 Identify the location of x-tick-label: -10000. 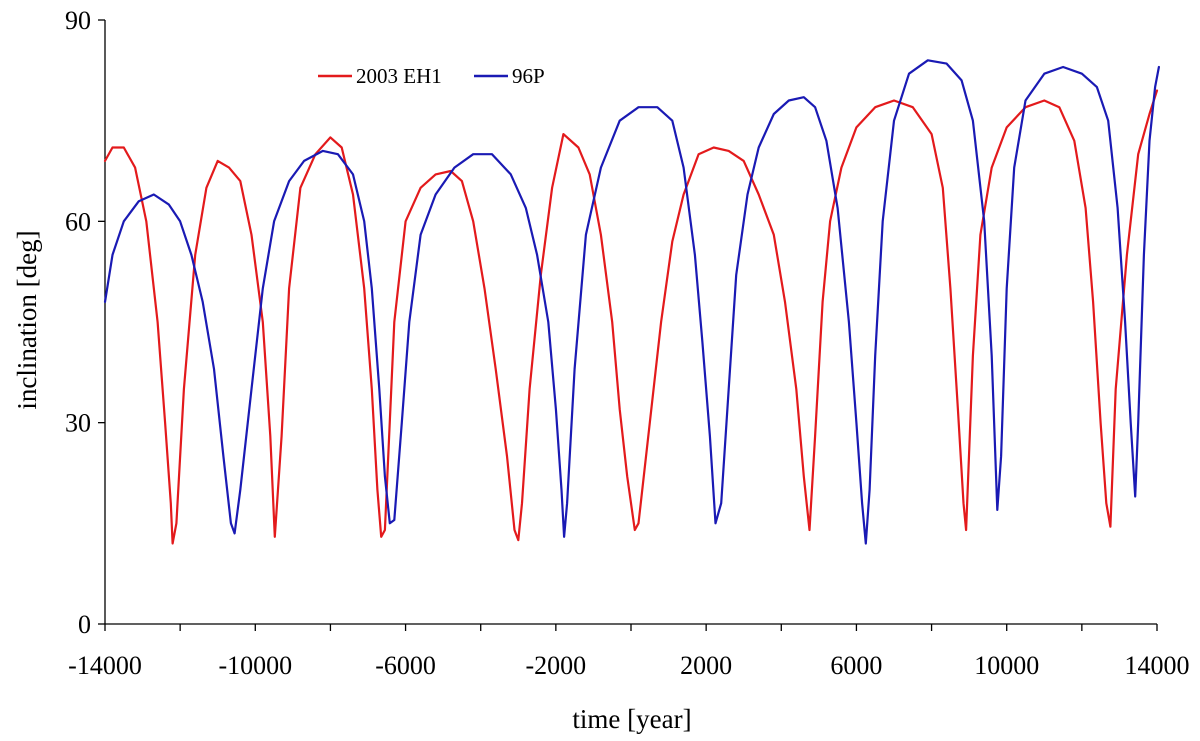
(255, 665).